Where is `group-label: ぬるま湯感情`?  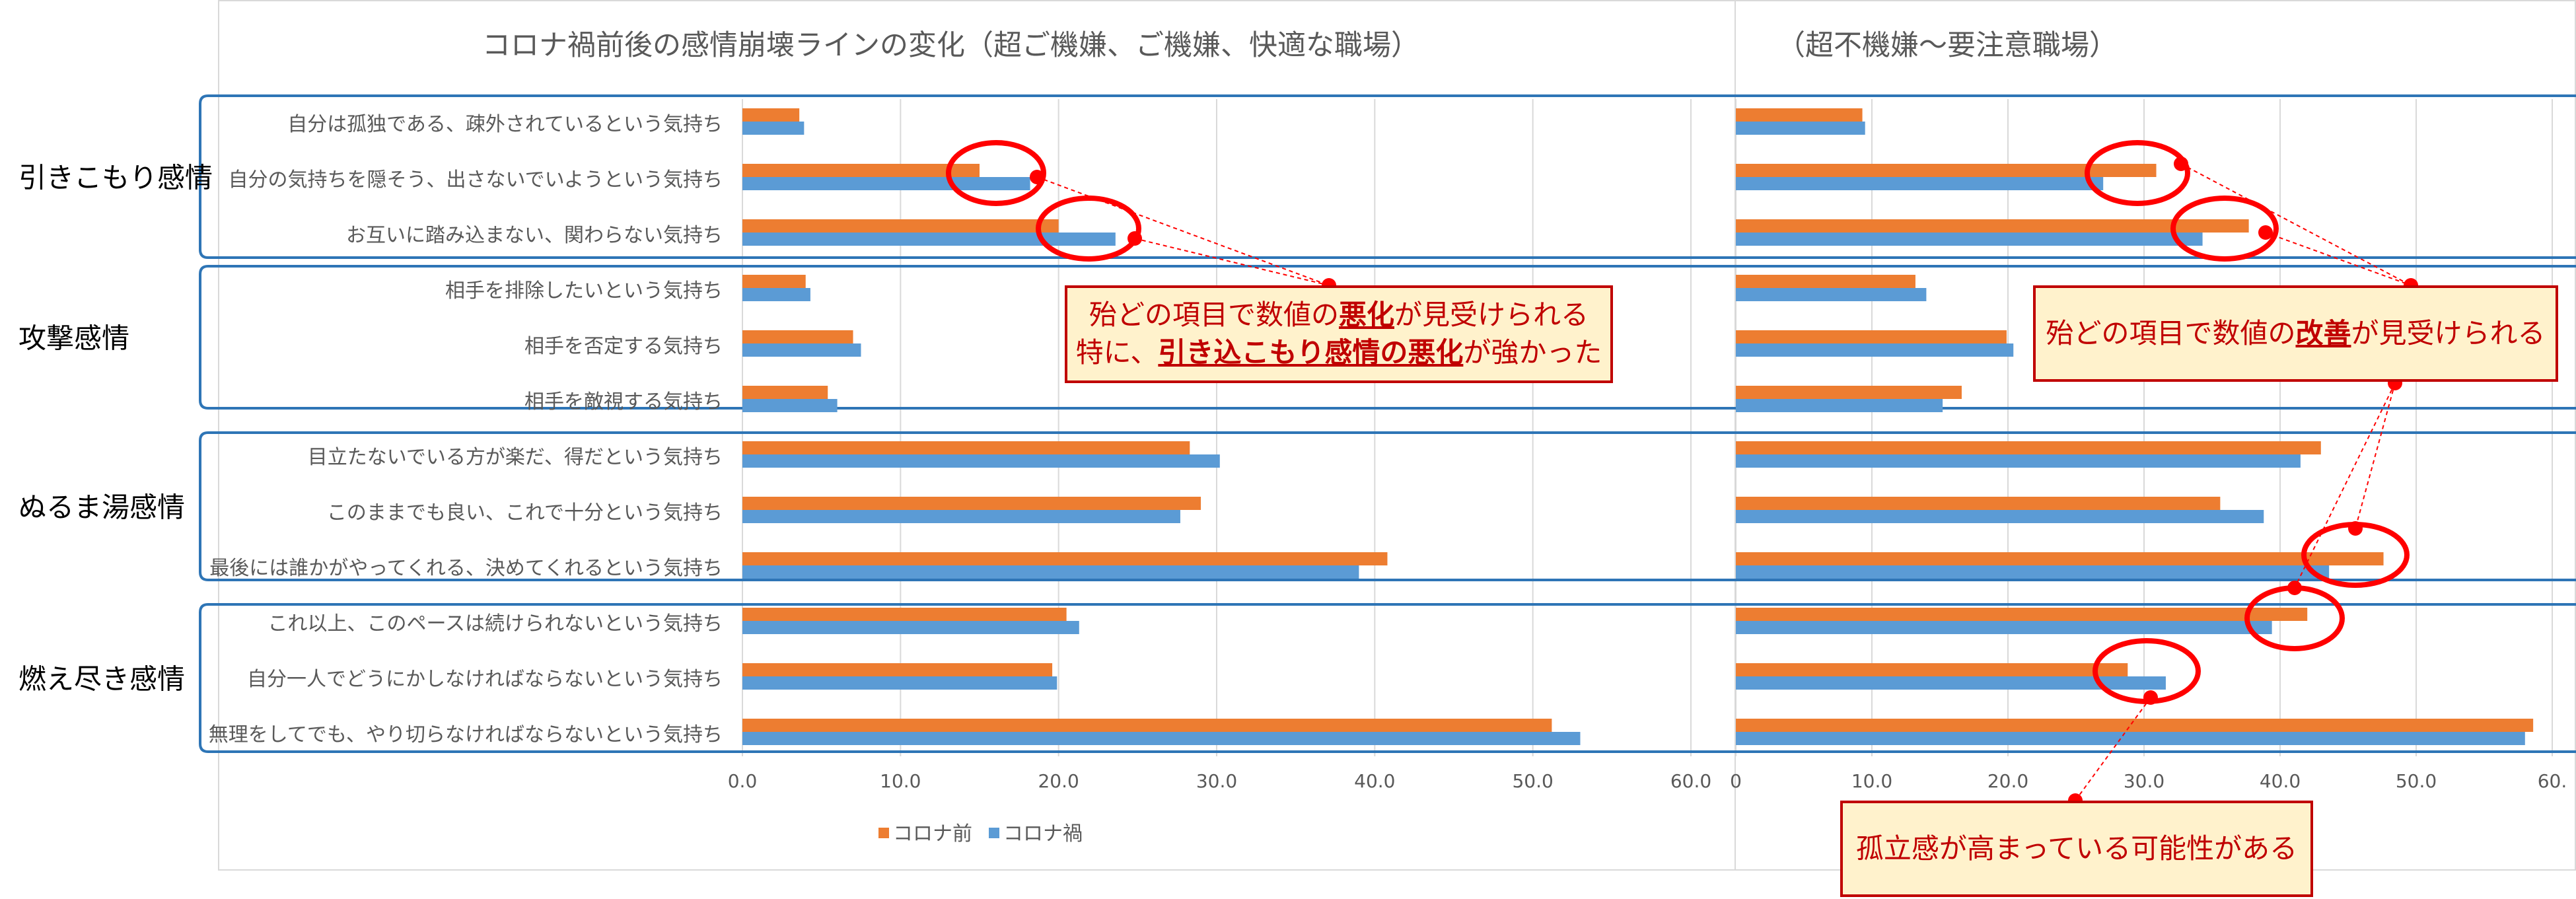 group-label: ぬるま湯感情 is located at coordinates (101, 507).